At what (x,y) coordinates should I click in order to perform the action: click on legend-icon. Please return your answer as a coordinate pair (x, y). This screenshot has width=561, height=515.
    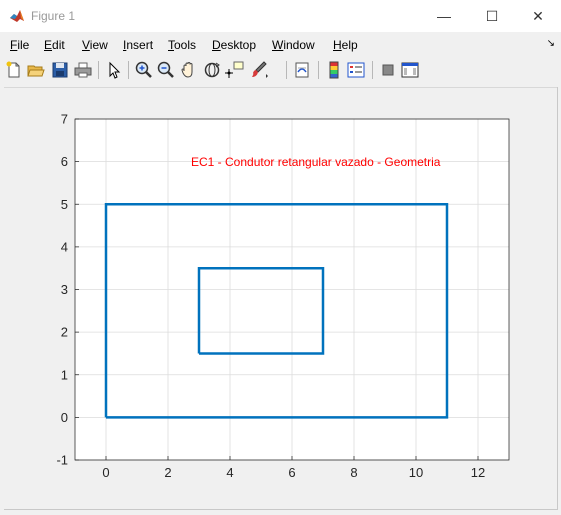
    Looking at the image, I should click on (356, 70).